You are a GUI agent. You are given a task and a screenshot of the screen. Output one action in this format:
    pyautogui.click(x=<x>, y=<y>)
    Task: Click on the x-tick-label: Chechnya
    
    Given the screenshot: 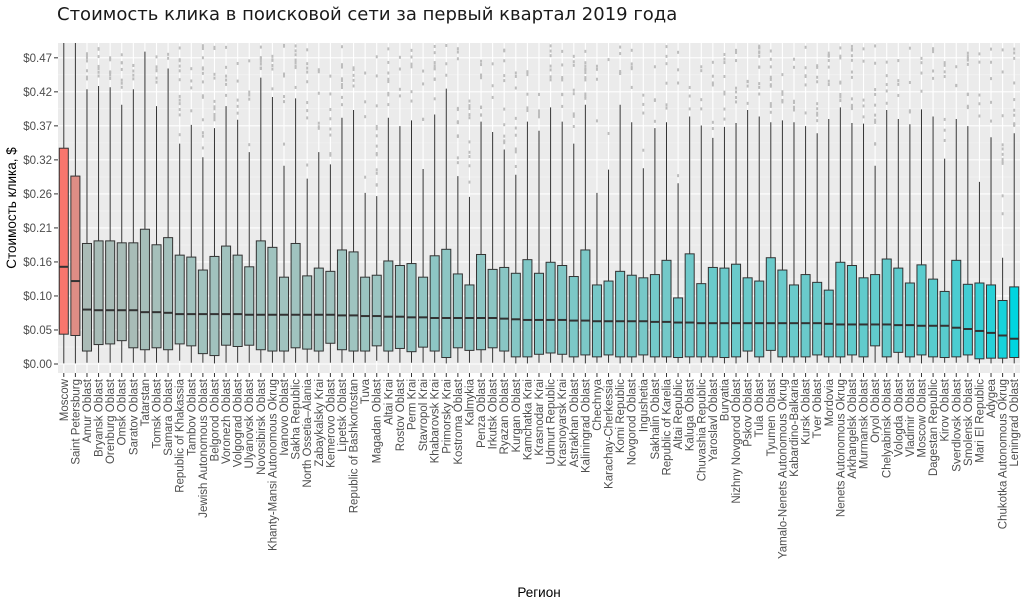 What is the action you would take?
    pyautogui.click(x=598, y=404)
    